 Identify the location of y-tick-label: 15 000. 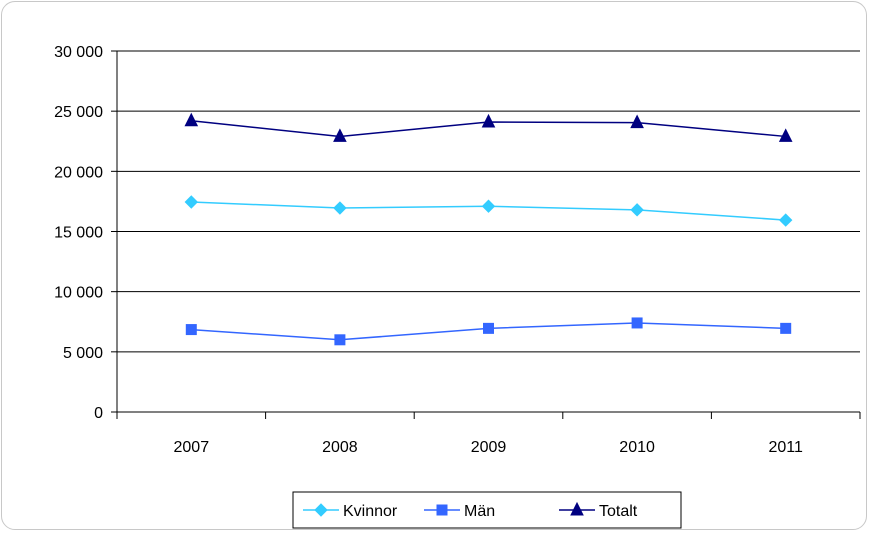
(78, 233).